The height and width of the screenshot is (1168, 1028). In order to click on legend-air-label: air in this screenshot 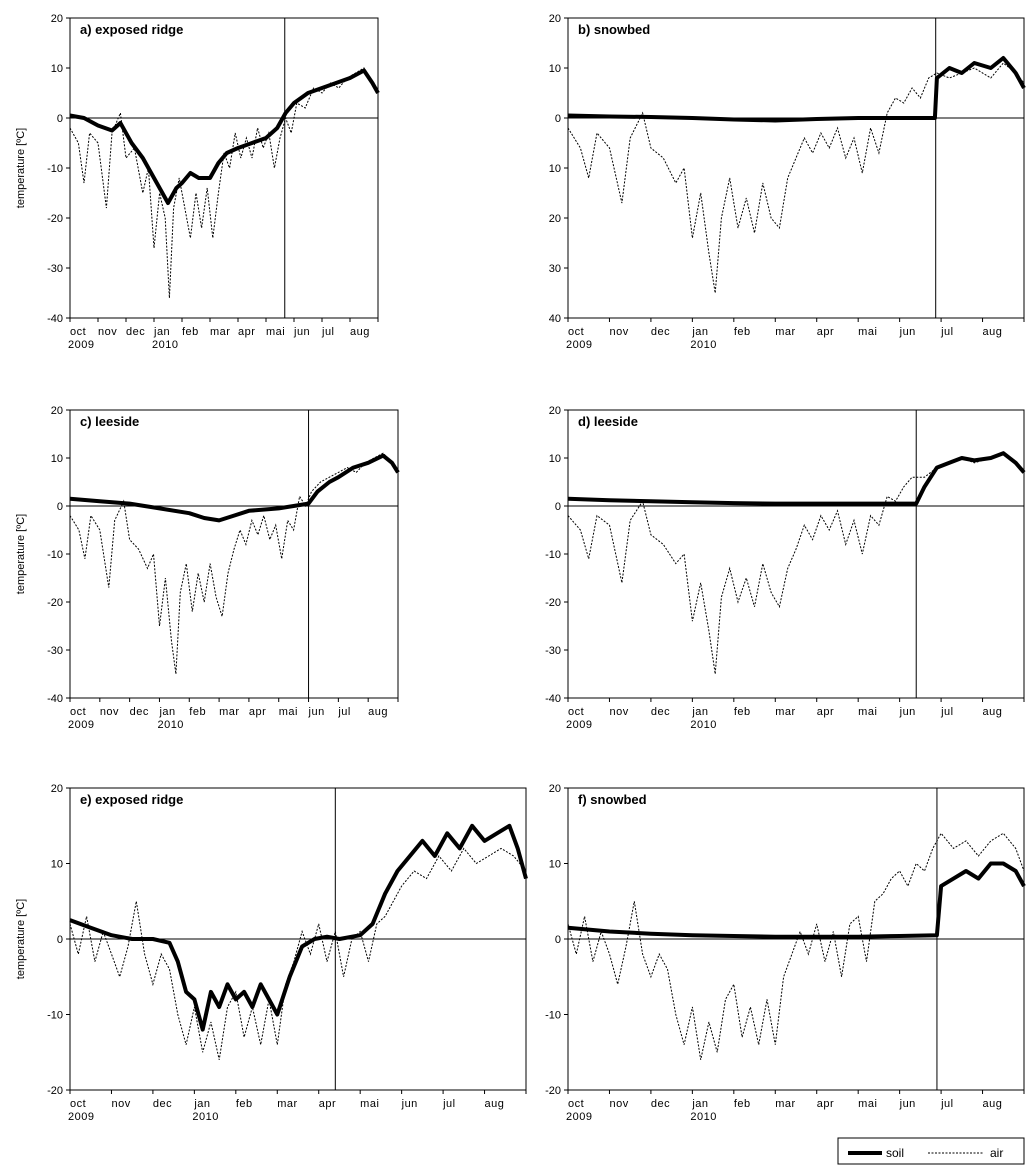, I will do `click(996, 1153)`.